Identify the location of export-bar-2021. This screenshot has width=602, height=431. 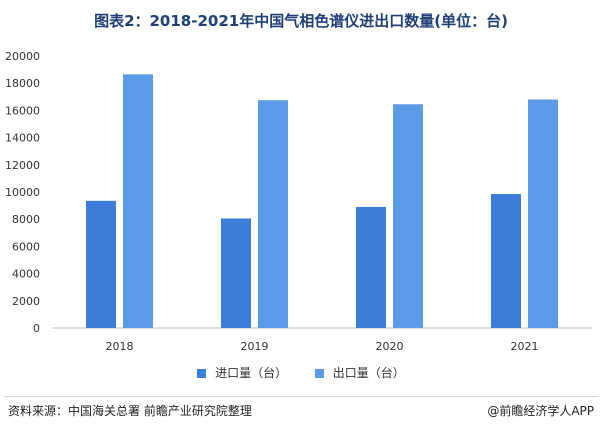
(543, 214).